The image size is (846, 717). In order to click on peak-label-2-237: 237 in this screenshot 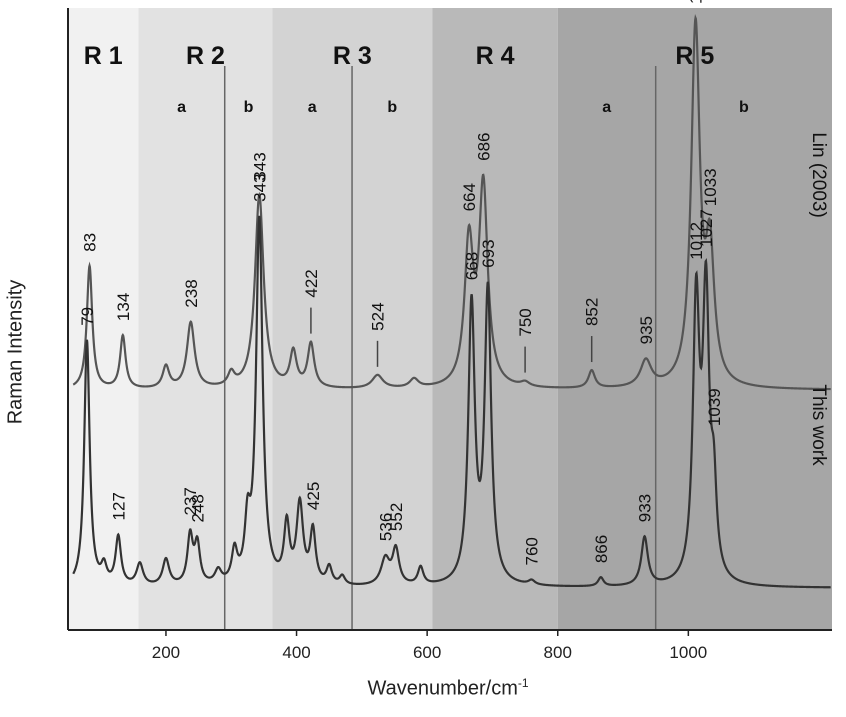, I will do `click(190, 501)`.